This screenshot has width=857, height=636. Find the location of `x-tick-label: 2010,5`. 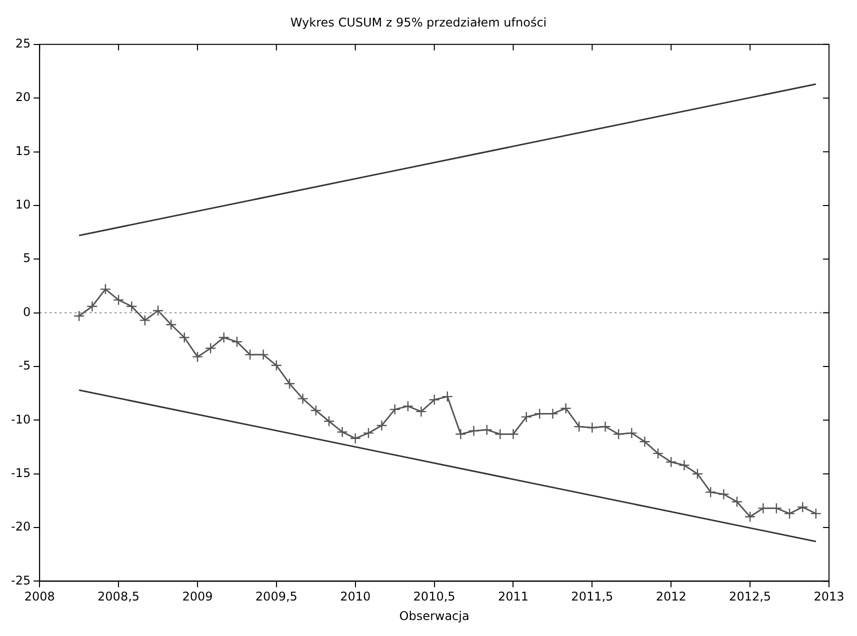

x-tick-label: 2010,5 is located at coordinates (434, 597).